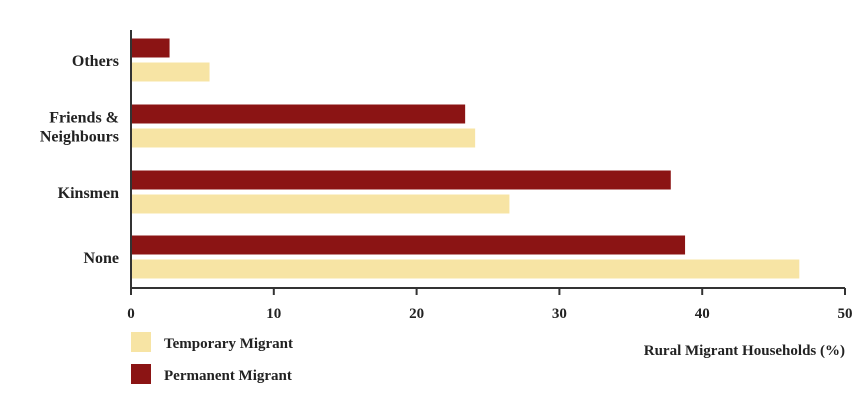  Describe the element at coordinates (88, 193) in the screenshot. I see `category-label: Kinsmen` at that location.